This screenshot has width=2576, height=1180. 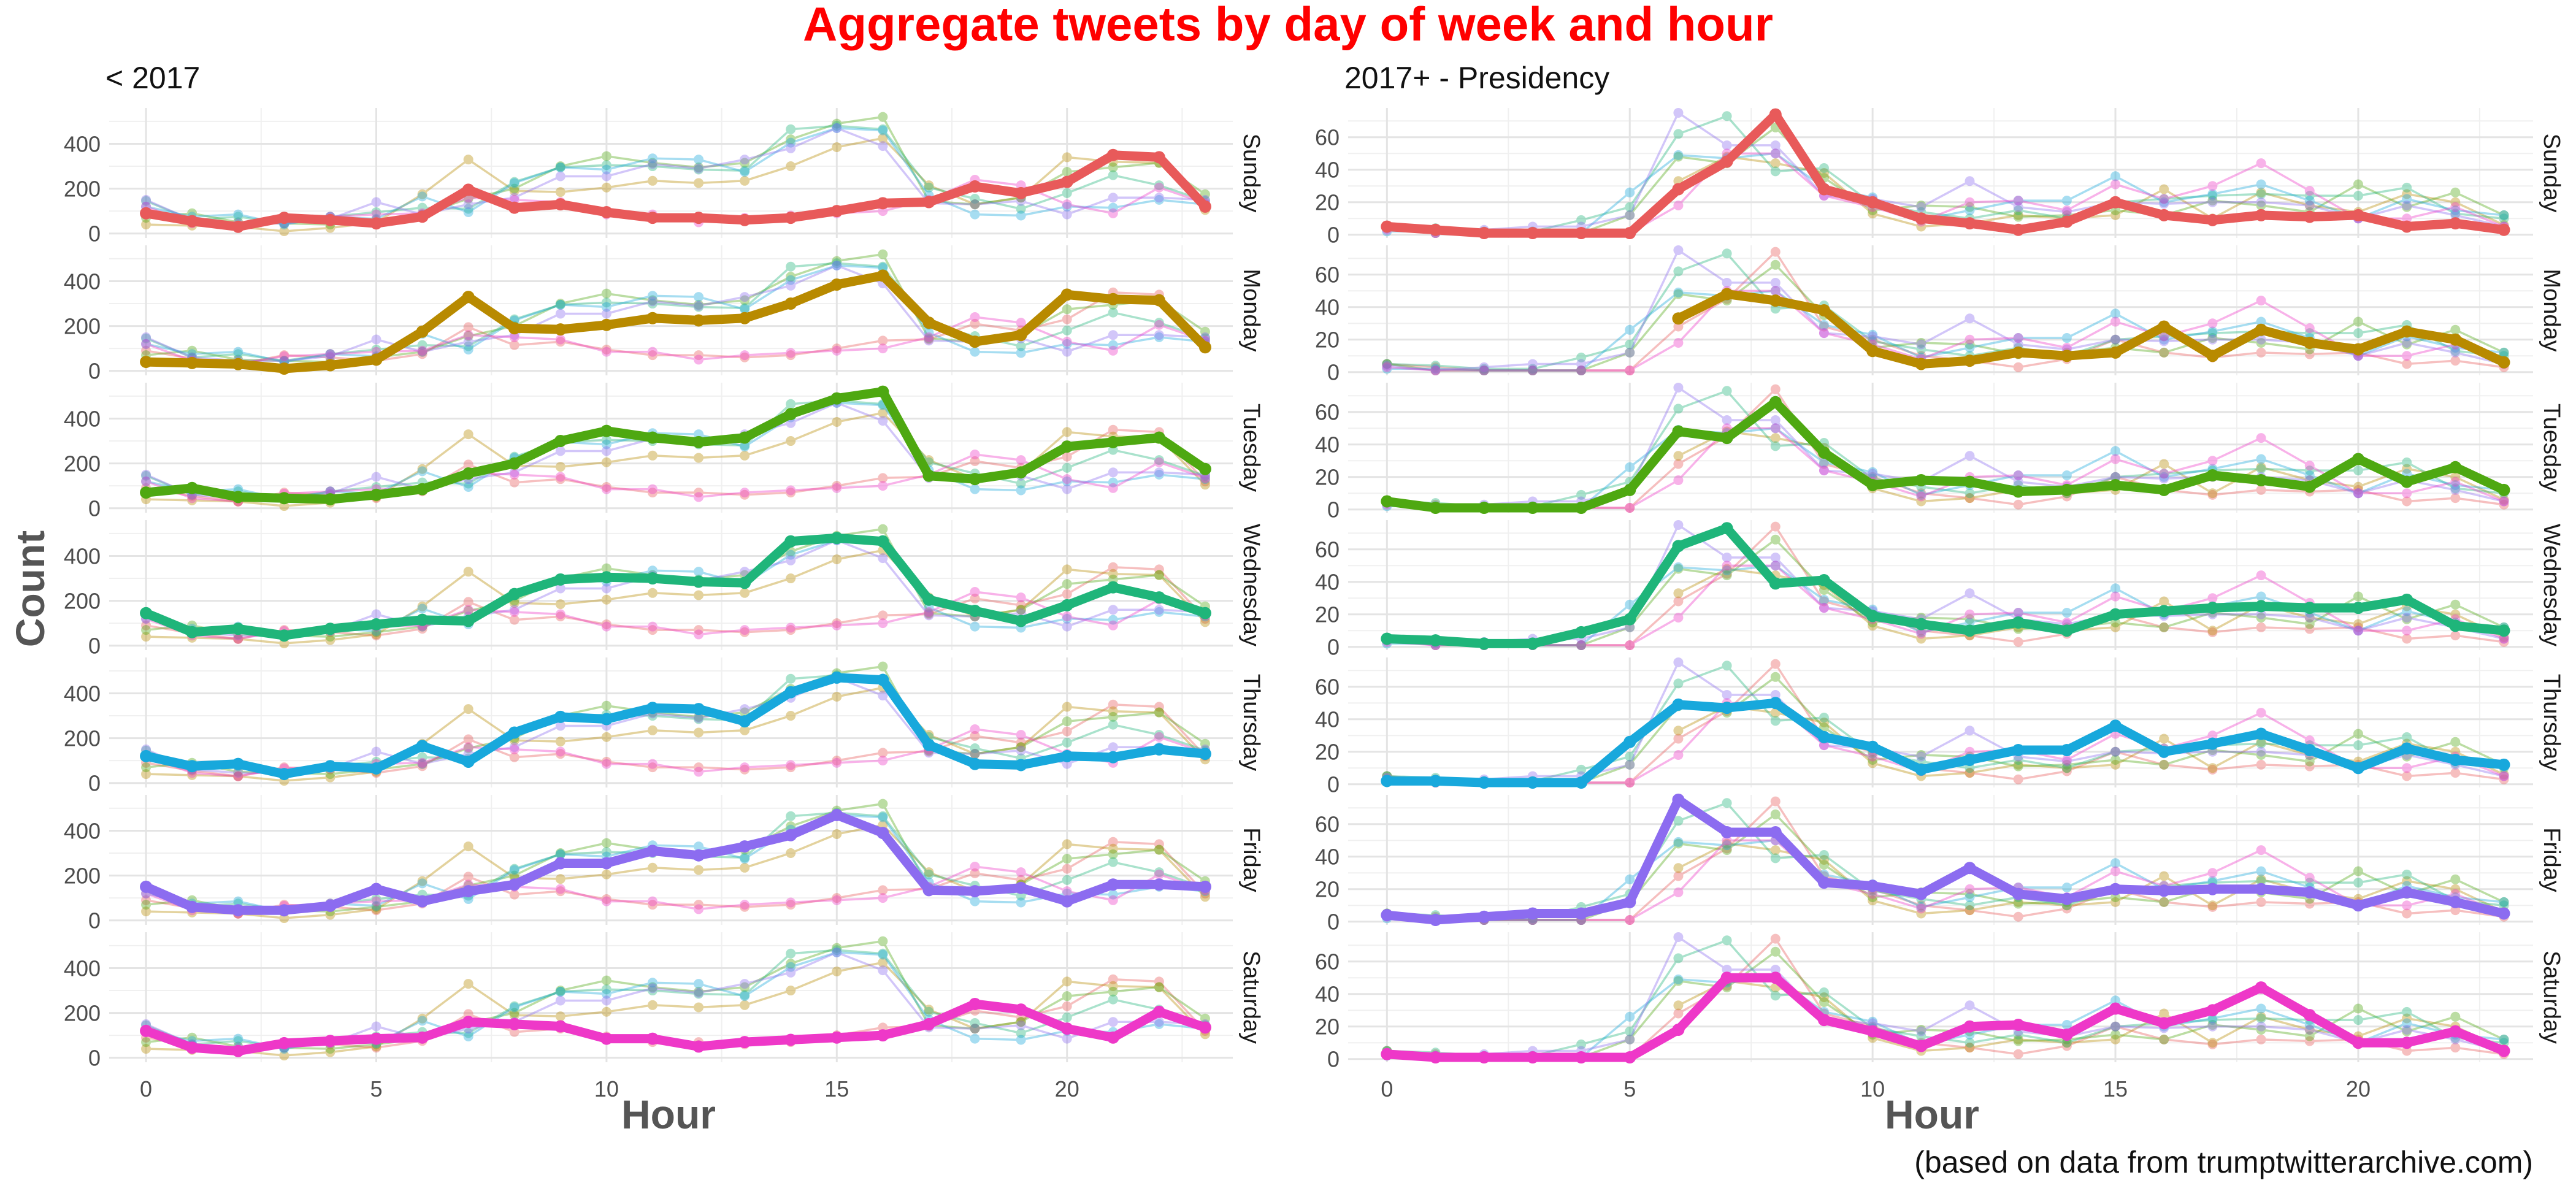 What do you see at coordinates (1945, 455) in the screenshot?
I see `series-line-tuesday` at bounding box center [1945, 455].